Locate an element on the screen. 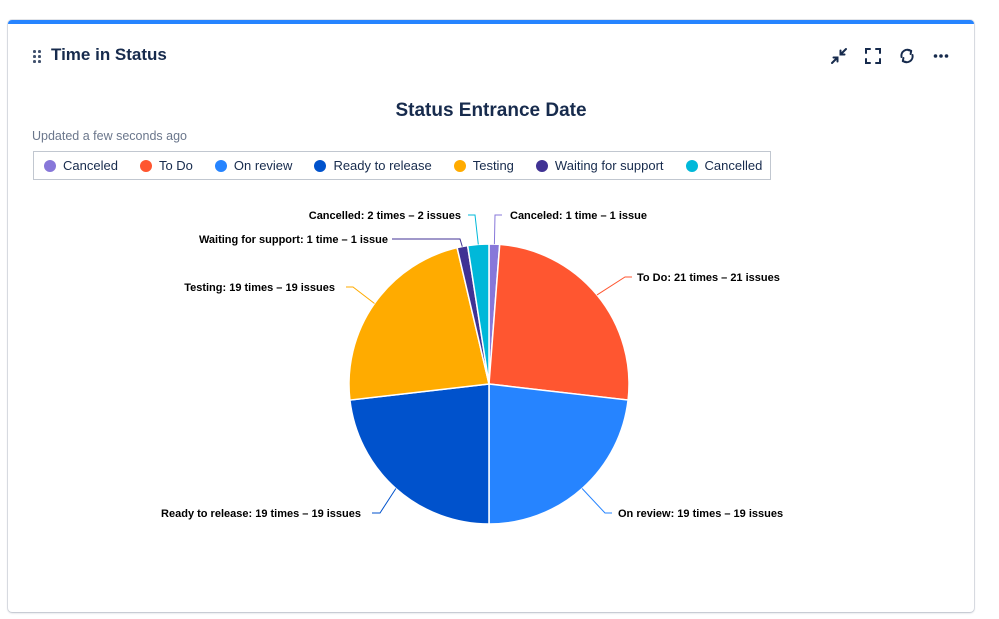 The height and width of the screenshot is (619, 999). connector-line-ready-to-release is located at coordinates (384, 501).